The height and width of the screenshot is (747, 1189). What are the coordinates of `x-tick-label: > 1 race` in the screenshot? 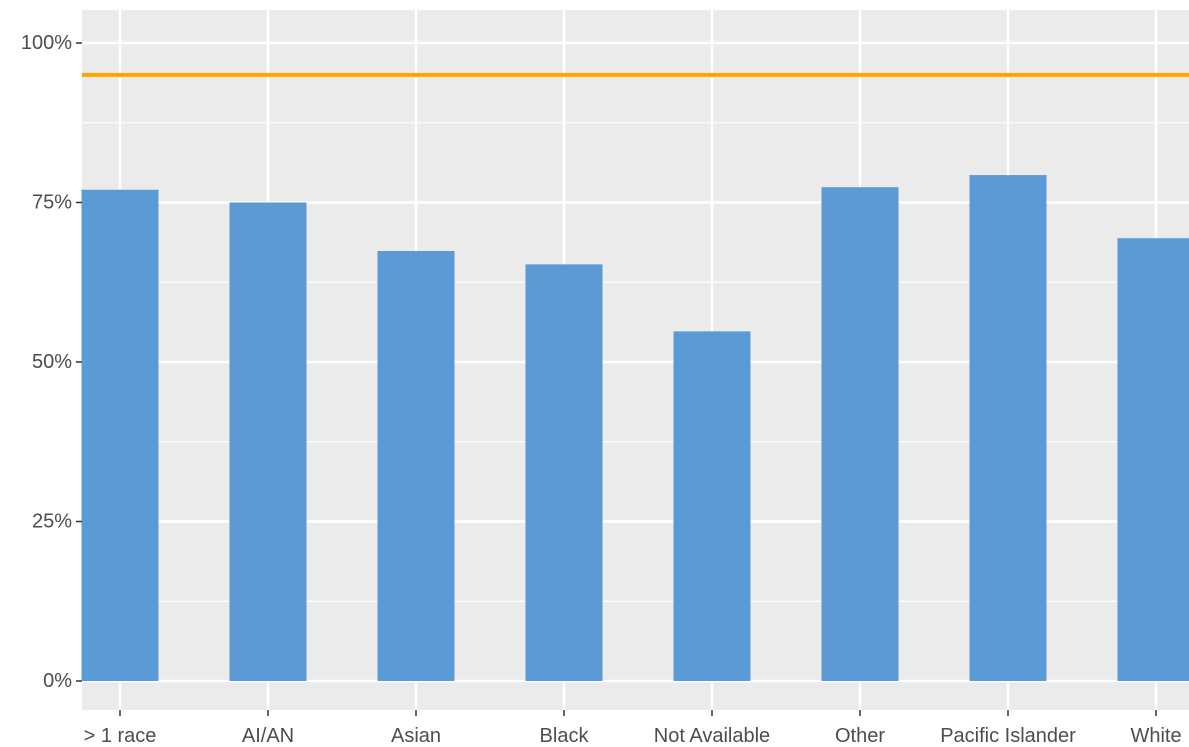 It's located at (120, 736).